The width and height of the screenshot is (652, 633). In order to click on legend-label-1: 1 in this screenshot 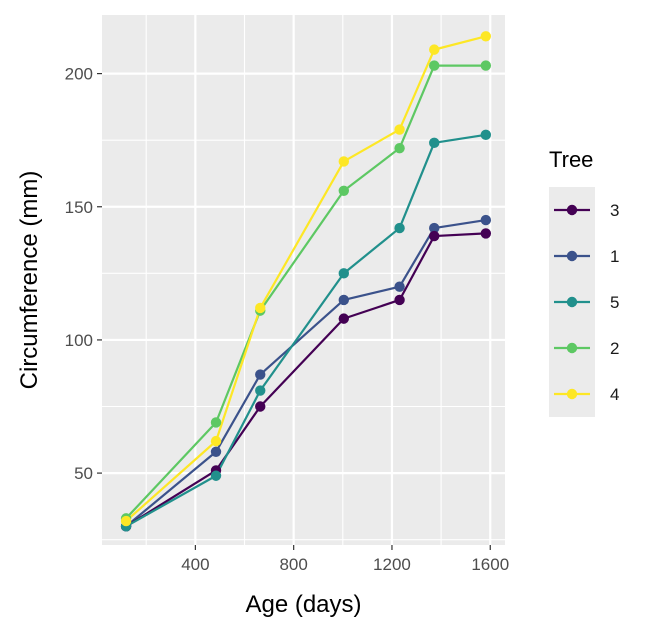, I will do `click(614, 256)`.